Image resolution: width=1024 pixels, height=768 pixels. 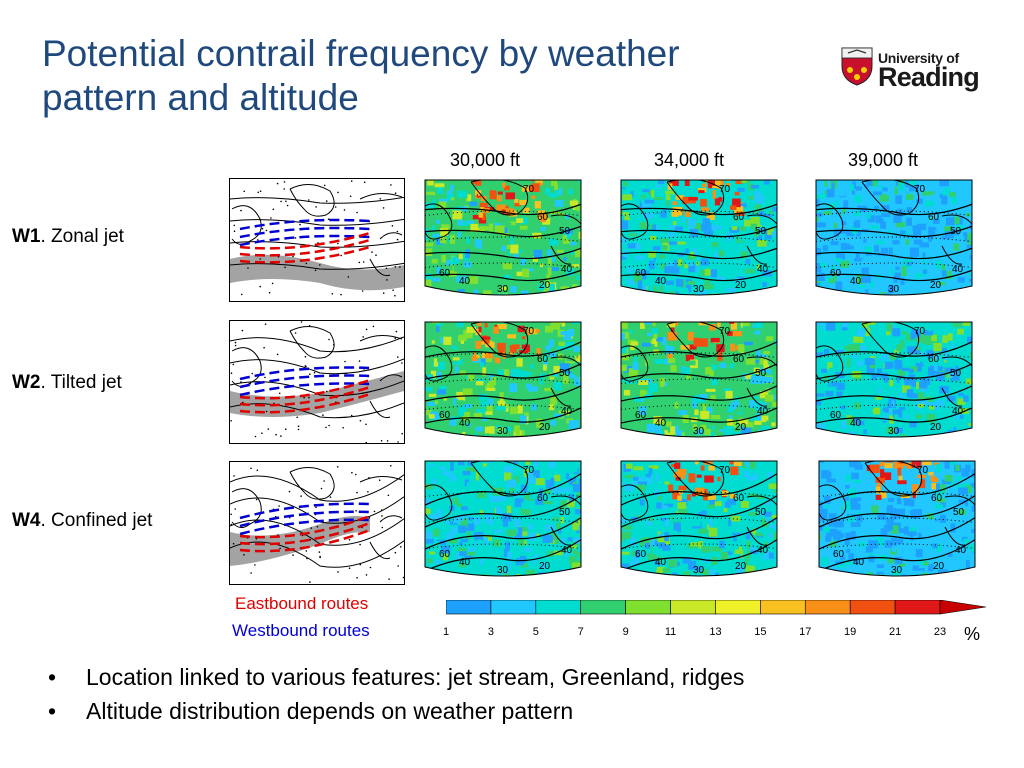 I want to click on eastbound-route, so click(x=305, y=254).